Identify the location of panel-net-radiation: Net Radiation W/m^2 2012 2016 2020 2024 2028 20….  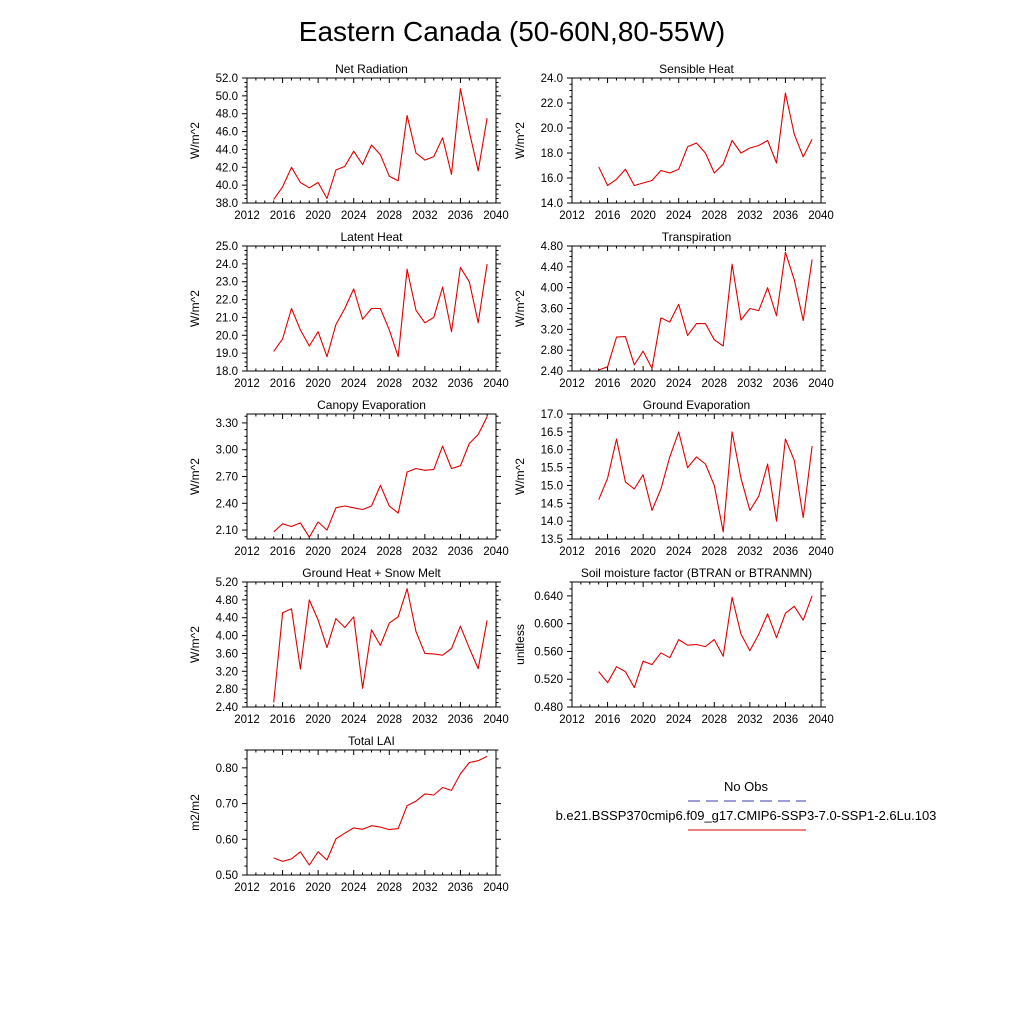
(348, 142).